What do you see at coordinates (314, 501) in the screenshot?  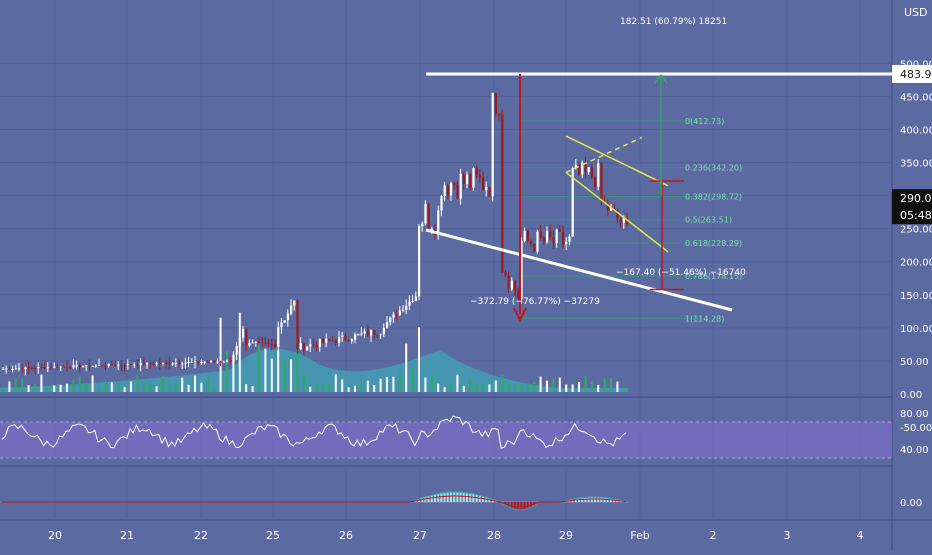 I see `macd-signal-line` at bounding box center [314, 501].